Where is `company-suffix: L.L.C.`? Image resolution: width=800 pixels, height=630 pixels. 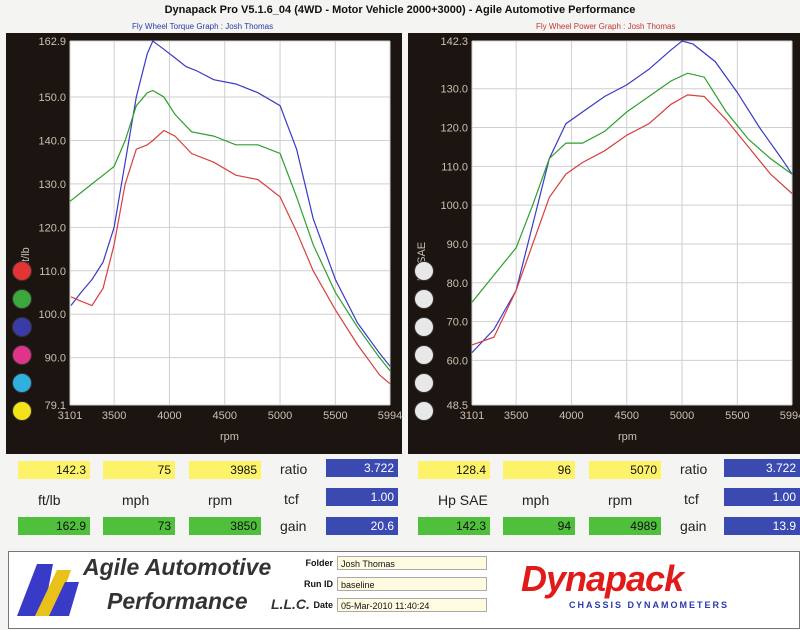
company-suffix: L.L.C. is located at coordinates (290, 604).